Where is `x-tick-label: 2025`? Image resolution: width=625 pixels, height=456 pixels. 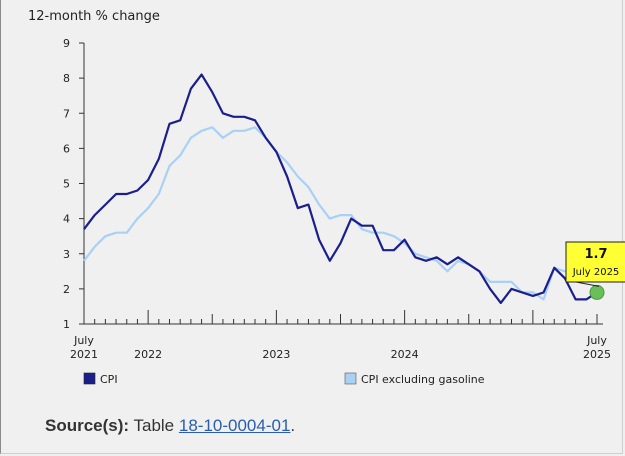
x-tick-label: 2025 is located at coordinates (597, 354).